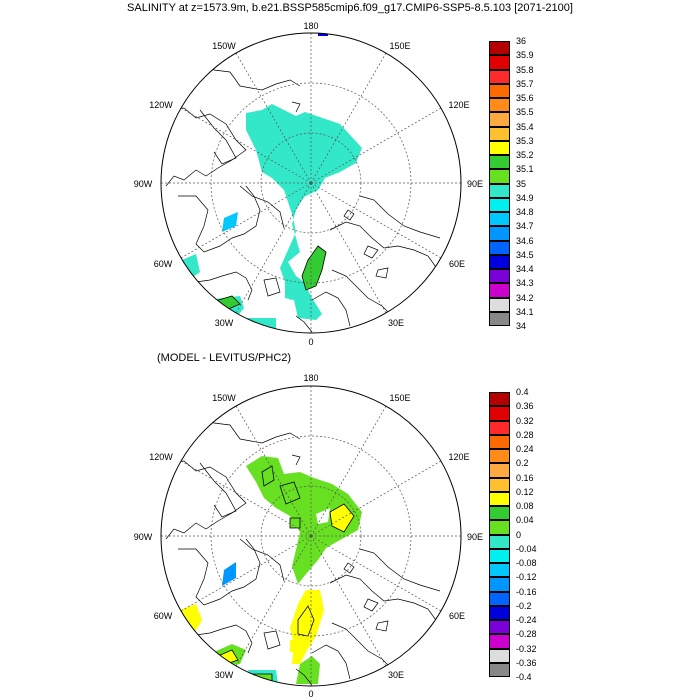 The image size is (700, 700). Describe the element at coordinates (260, 325) in the screenshot. I see `salinity-fill-irminger` at that location.